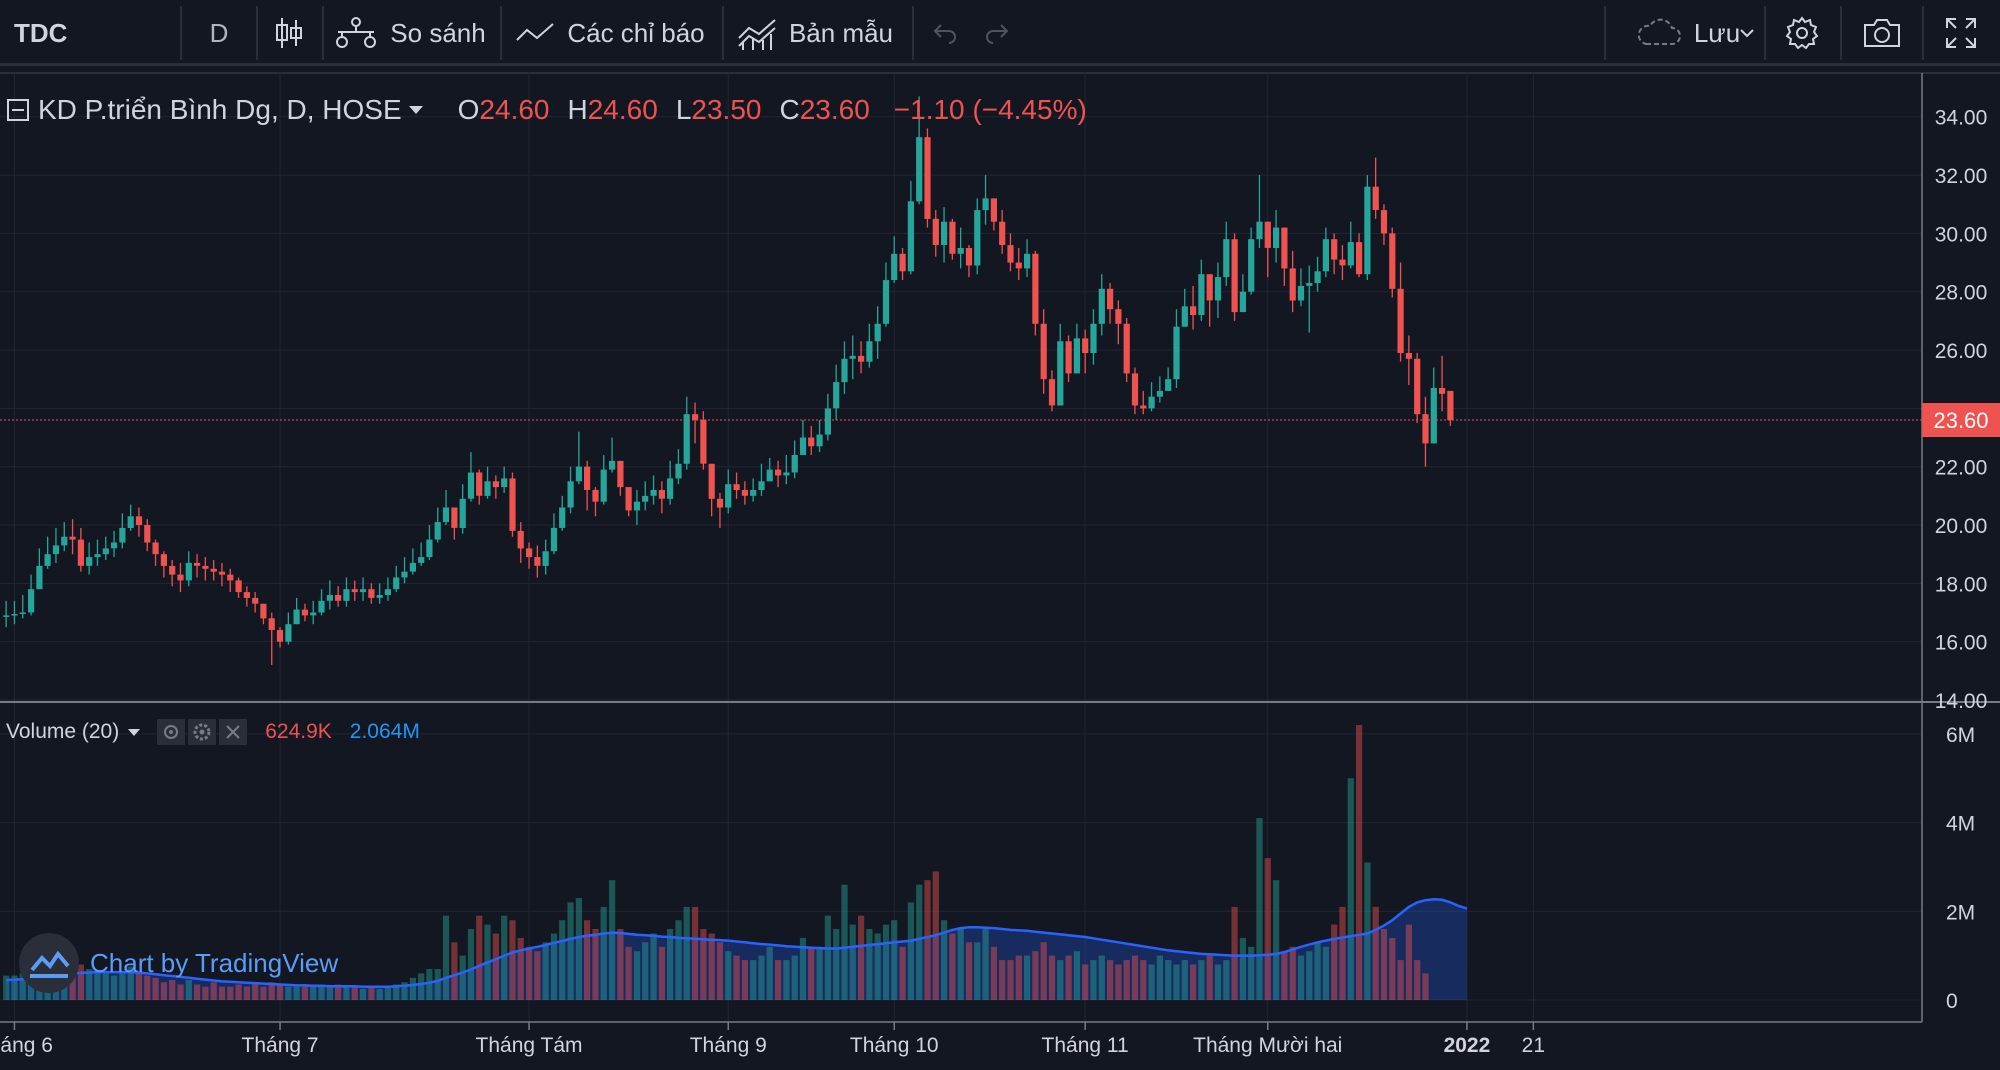  Describe the element at coordinates (289, 33) in the screenshot. I see `chart-type-button` at that location.